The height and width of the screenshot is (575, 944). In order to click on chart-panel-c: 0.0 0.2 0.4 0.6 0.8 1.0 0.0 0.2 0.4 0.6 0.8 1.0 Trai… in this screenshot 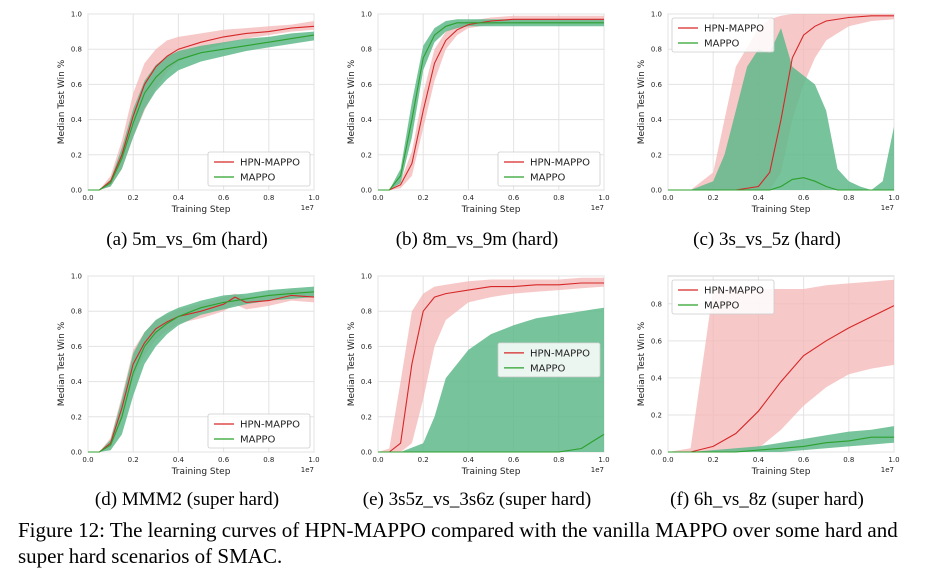, I will do `click(767, 113)`.